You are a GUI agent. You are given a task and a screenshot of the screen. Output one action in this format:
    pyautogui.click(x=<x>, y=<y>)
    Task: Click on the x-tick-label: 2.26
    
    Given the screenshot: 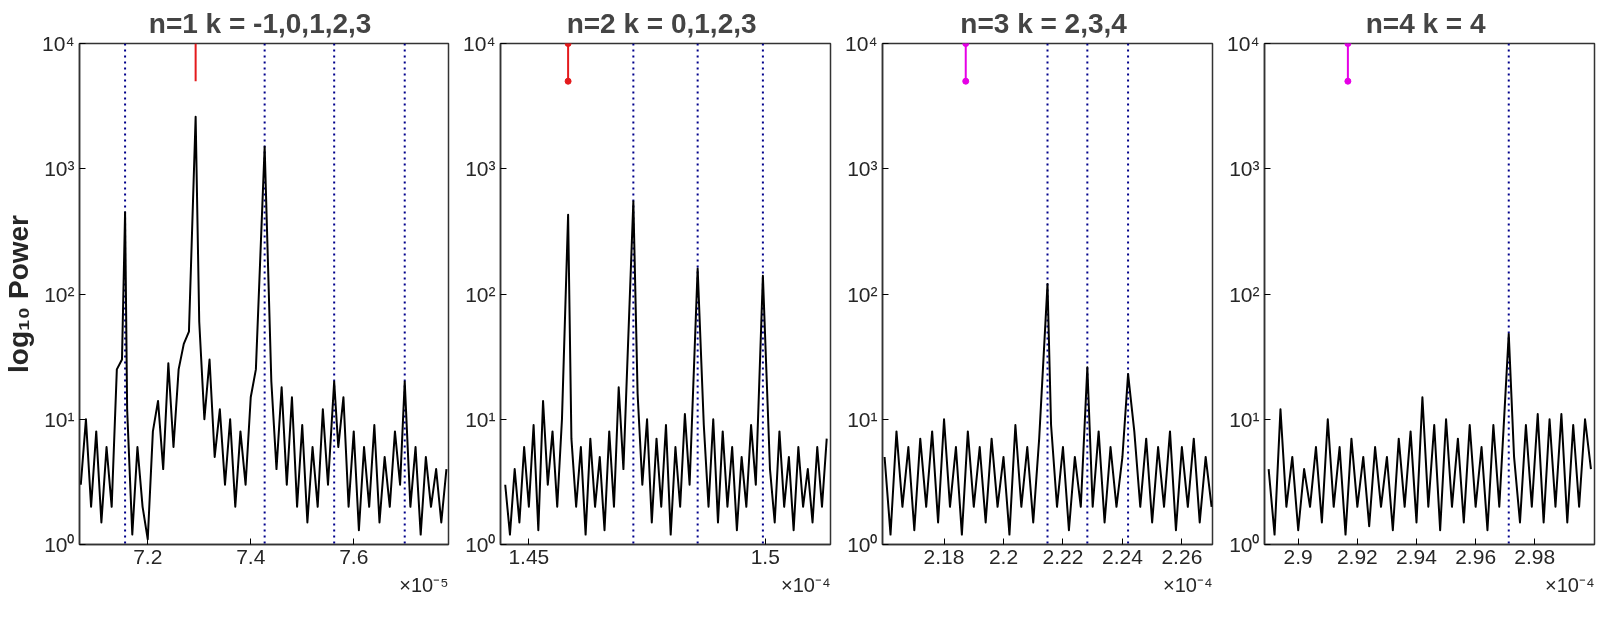 What is the action you would take?
    pyautogui.click(x=1182, y=556)
    